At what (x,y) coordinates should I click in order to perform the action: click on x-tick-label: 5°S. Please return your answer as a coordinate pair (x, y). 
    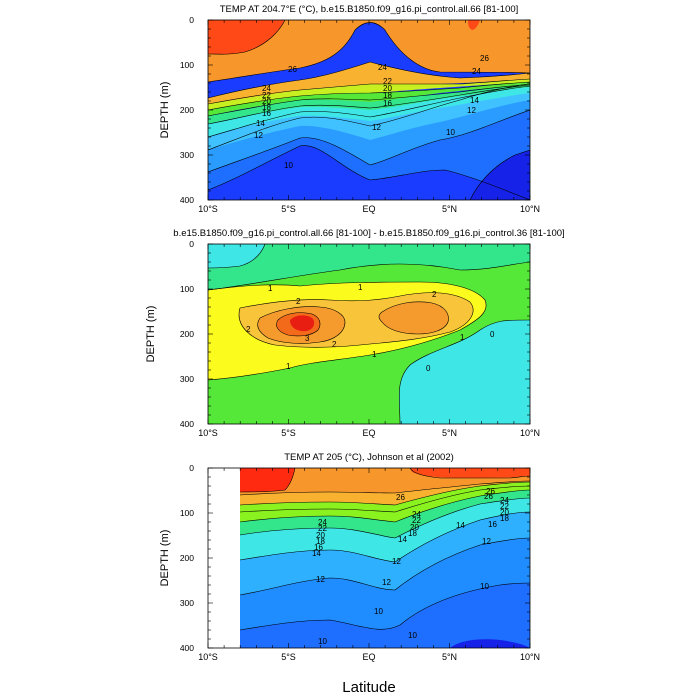
    Looking at the image, I should click on (288, 433).